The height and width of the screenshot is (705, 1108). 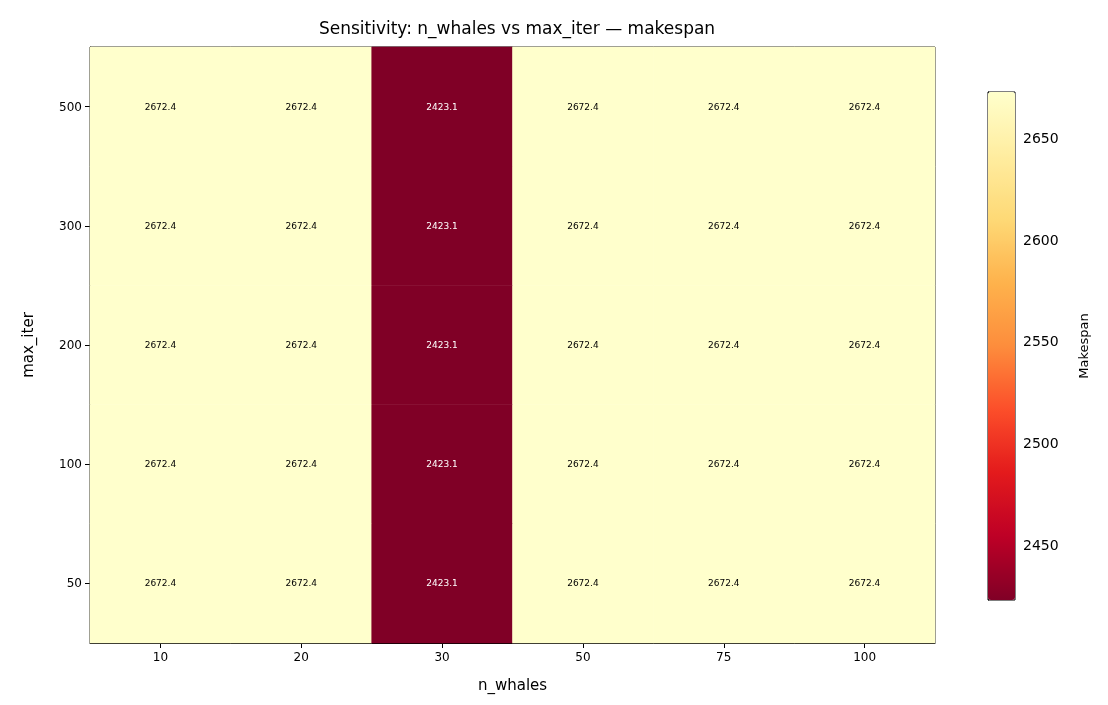 I want to click on x-tick-label: 10, so click(x=160, y=657).